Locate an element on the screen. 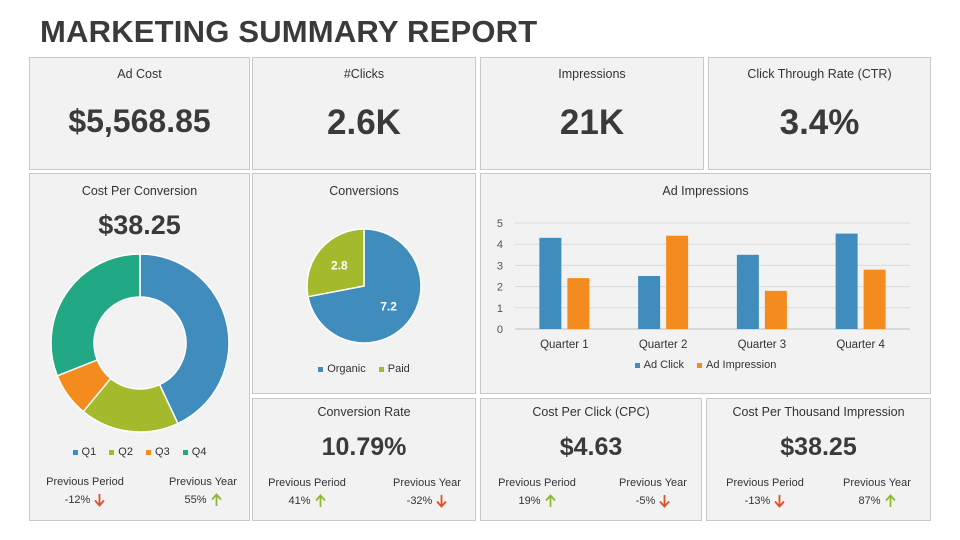  legend-swatch-q3 is located at coordinates (149, 452).